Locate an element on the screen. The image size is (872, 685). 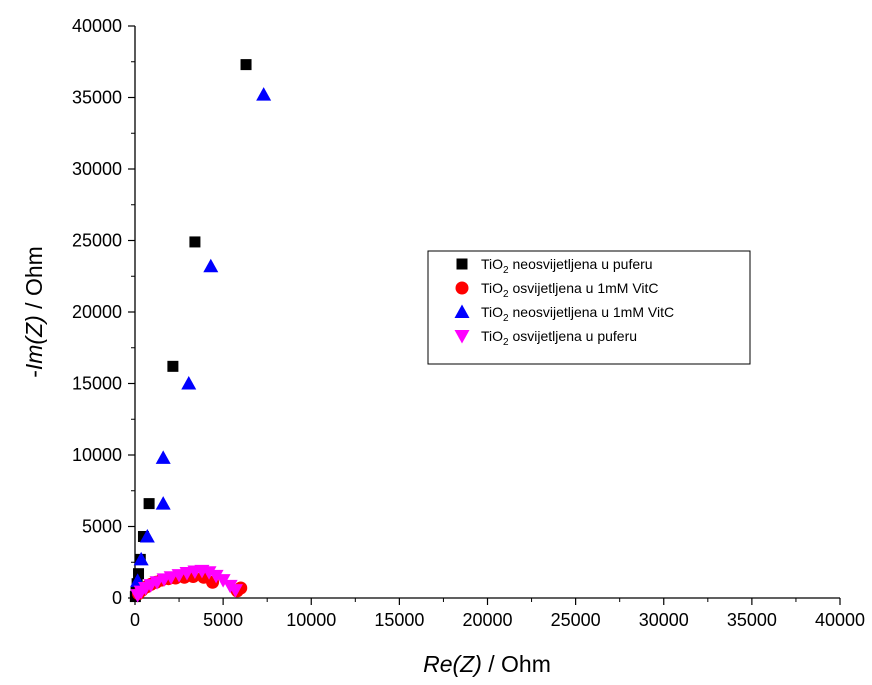
legend-entry: TiO2 osvijetljena u puferu is located at coordinates (545, 338).